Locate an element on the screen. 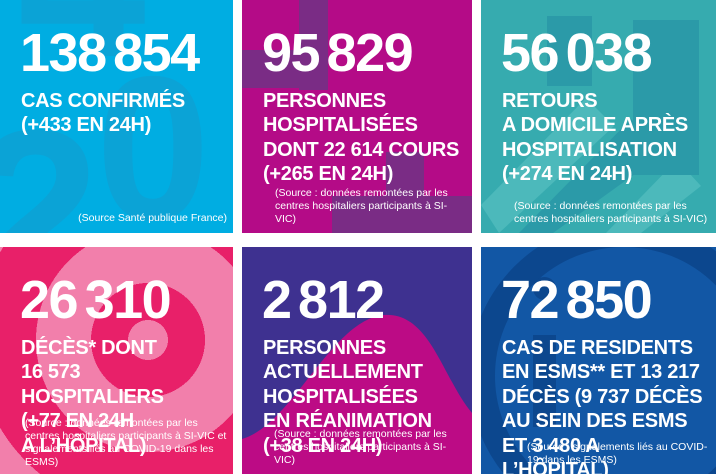 Image resolution: width=716 pixels, height=474 pixels. stat-value: 26 310 is located at coordinates (96, 300).